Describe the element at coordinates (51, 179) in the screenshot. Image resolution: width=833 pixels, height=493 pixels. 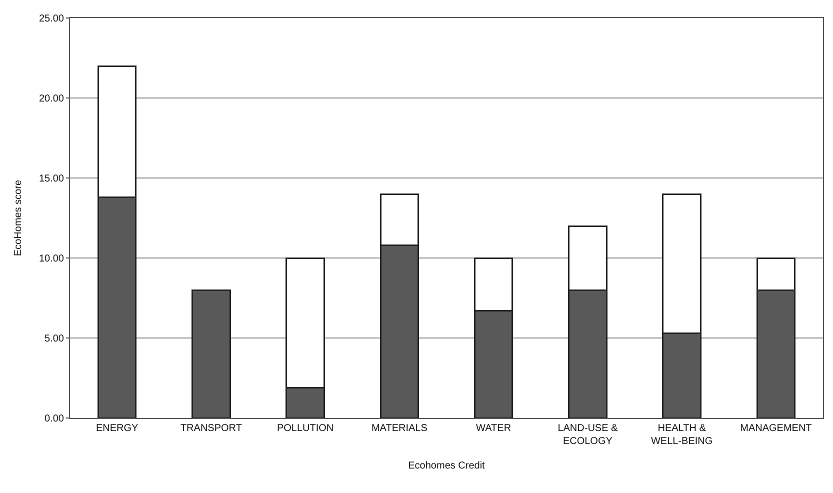
I see `y-tick-label: 15.00` at that location.